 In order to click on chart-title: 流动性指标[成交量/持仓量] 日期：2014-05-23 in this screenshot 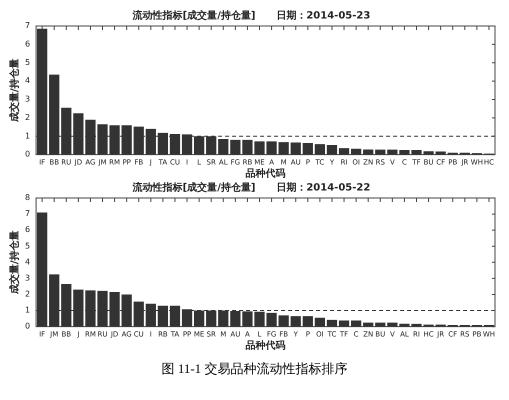, I will do `click(251, 16)`.